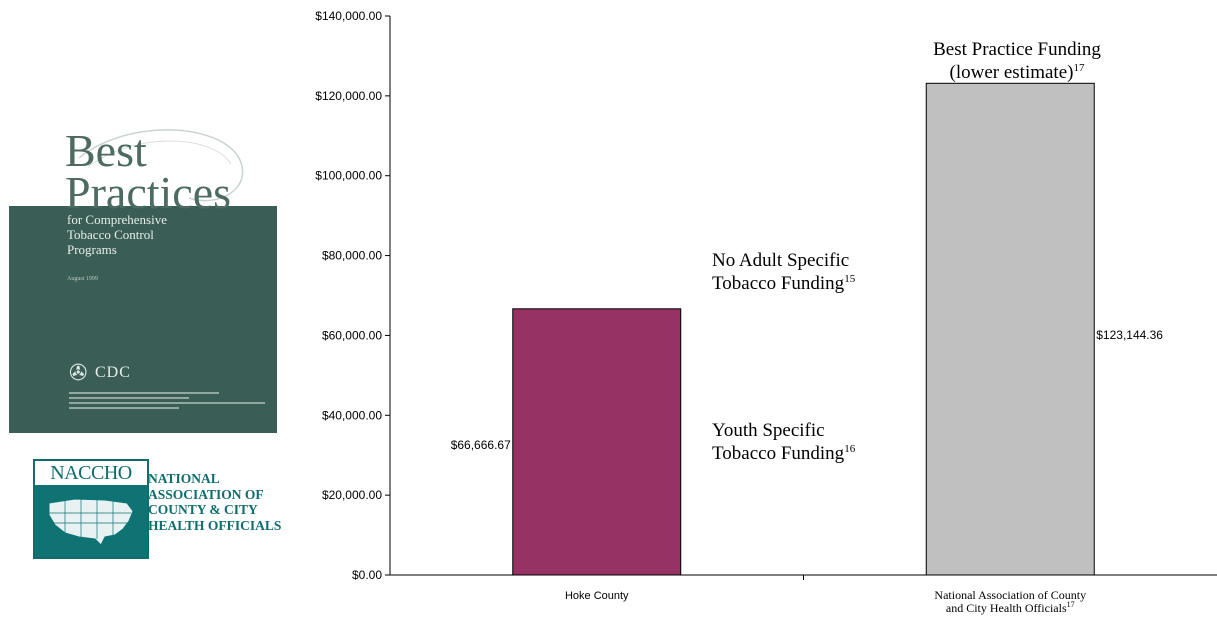 This screenshot has width=1217, height=623. Describe the element at coordinates (348, 176) in the screenshot. I see `y-tick-label: $100,000.00` at that location.